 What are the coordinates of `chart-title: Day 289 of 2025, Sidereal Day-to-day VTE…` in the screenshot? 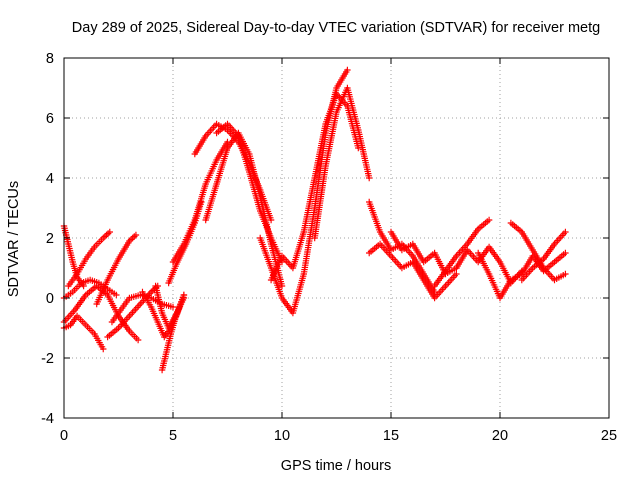 It's located at (336, 28).